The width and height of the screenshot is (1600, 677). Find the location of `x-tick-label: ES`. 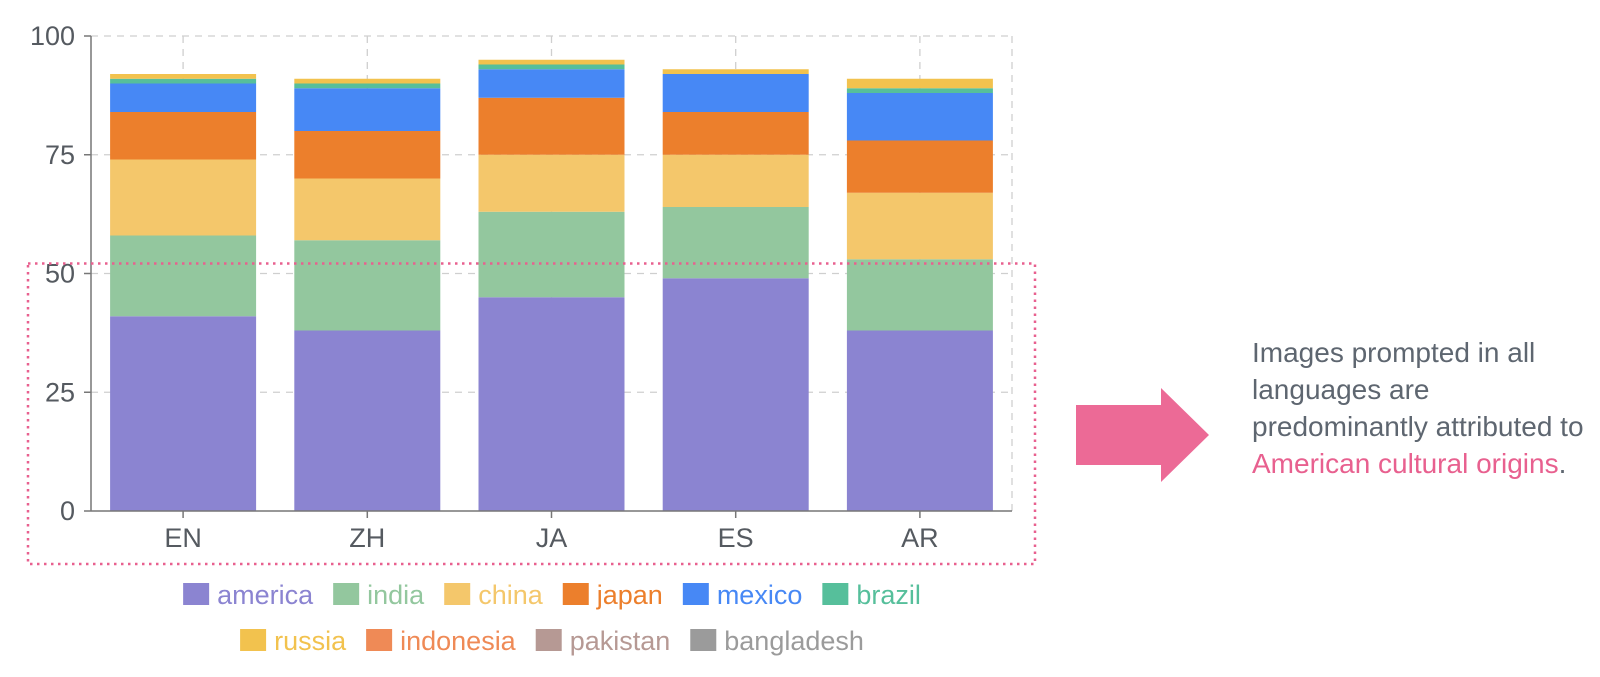

x-tick-label: ES is located at coordinates (736, 538).